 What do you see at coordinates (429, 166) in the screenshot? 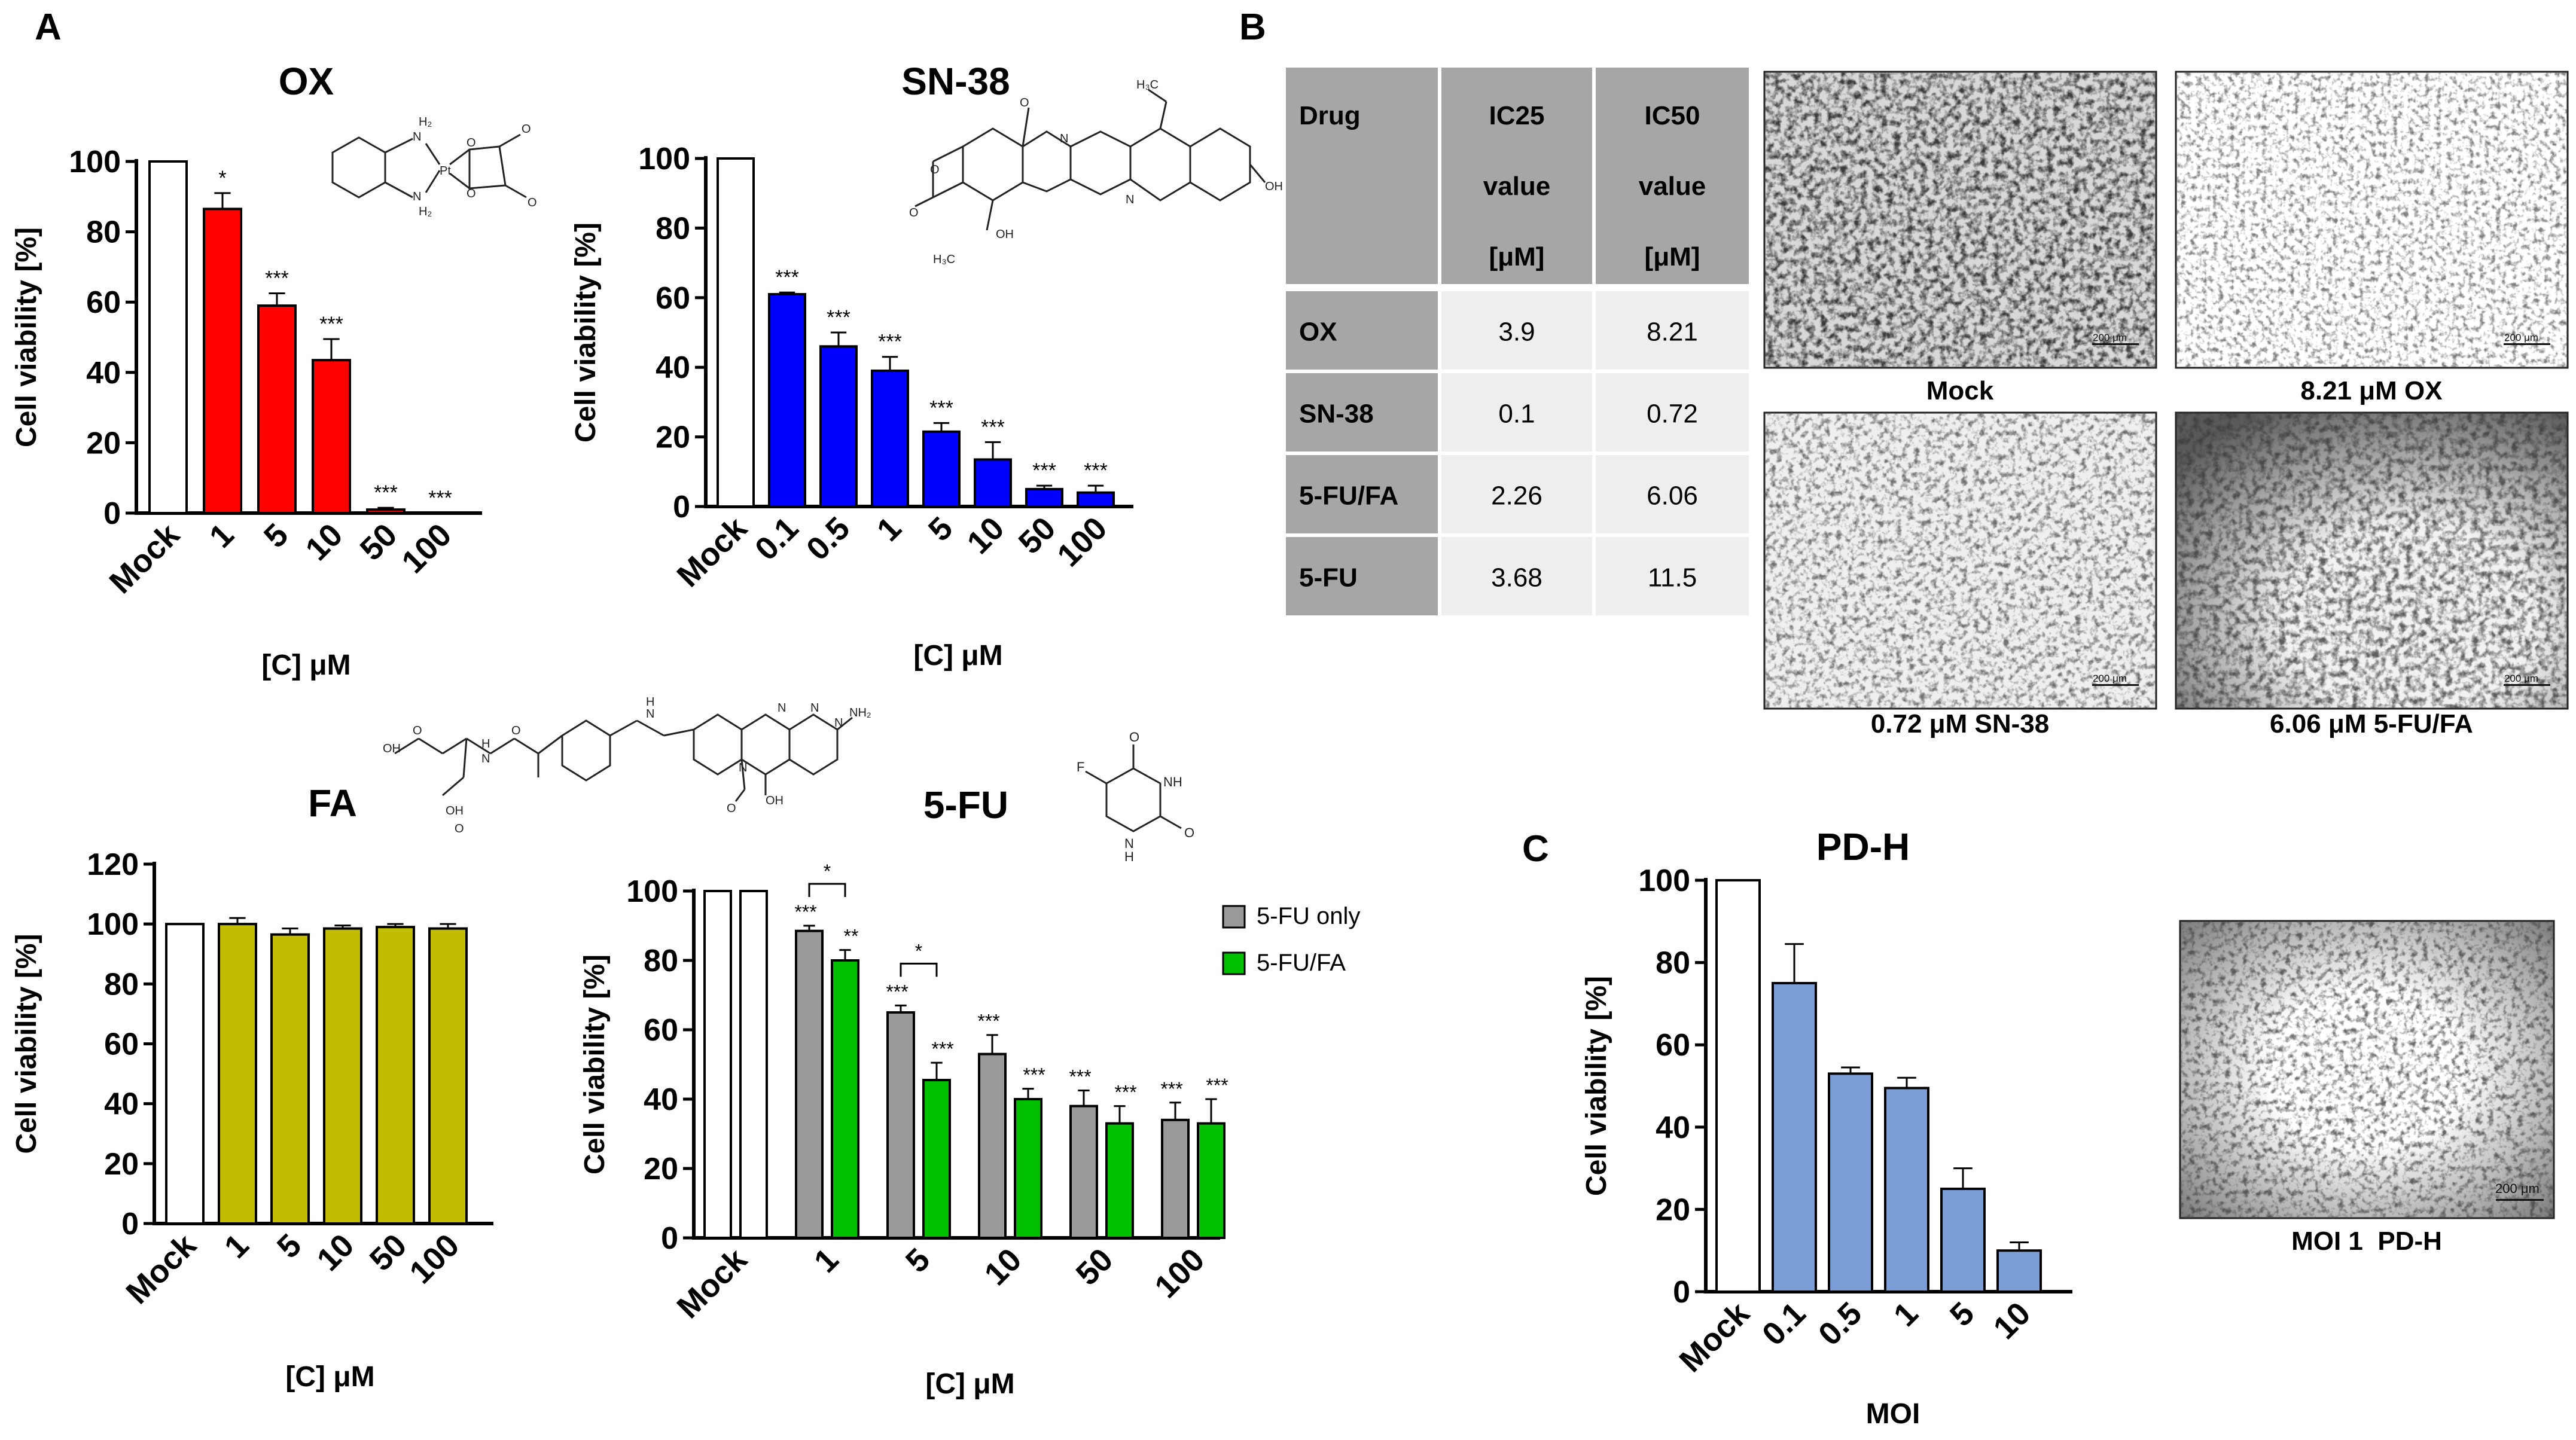
I see `oxaliplatin-structure` at bounding box center [429, 166].